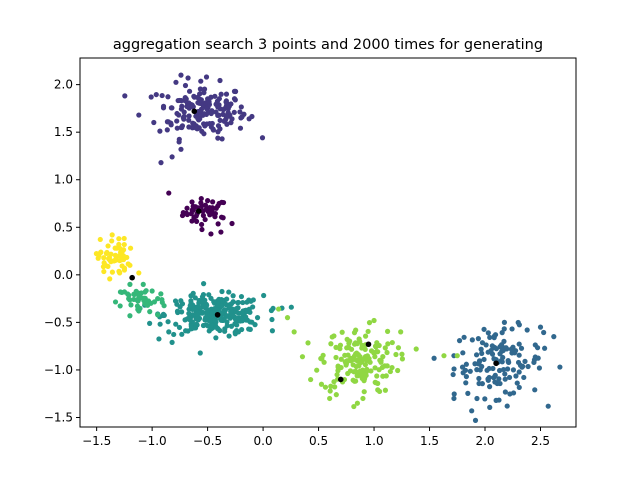 The image size is (640, 480). Describe the element at coordinates (63, 227) in the screenshot. I see `y-tick-label: 0.5` at that location.